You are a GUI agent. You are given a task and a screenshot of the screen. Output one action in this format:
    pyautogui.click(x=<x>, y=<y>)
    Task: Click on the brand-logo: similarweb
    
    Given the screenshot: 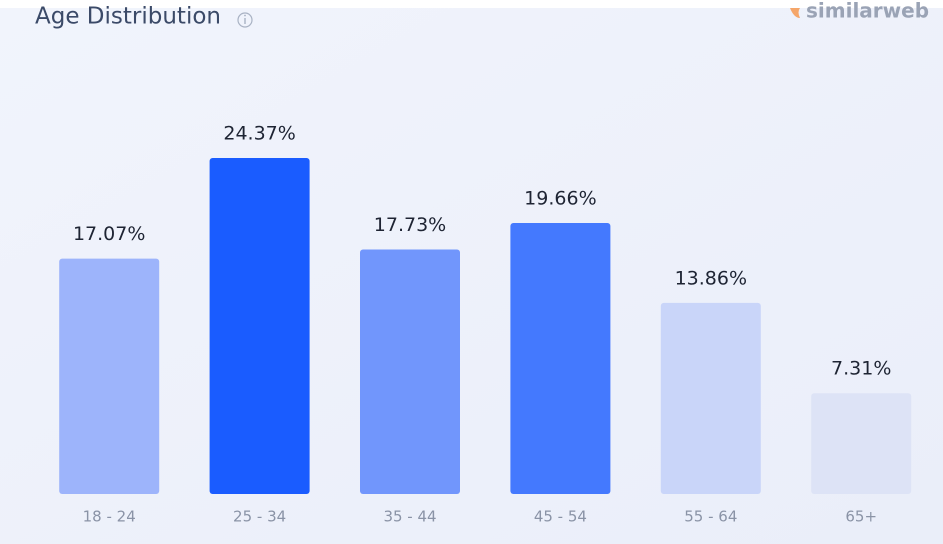 What is the action you would take?
    pyautogui.click(x=859, y=11)
    